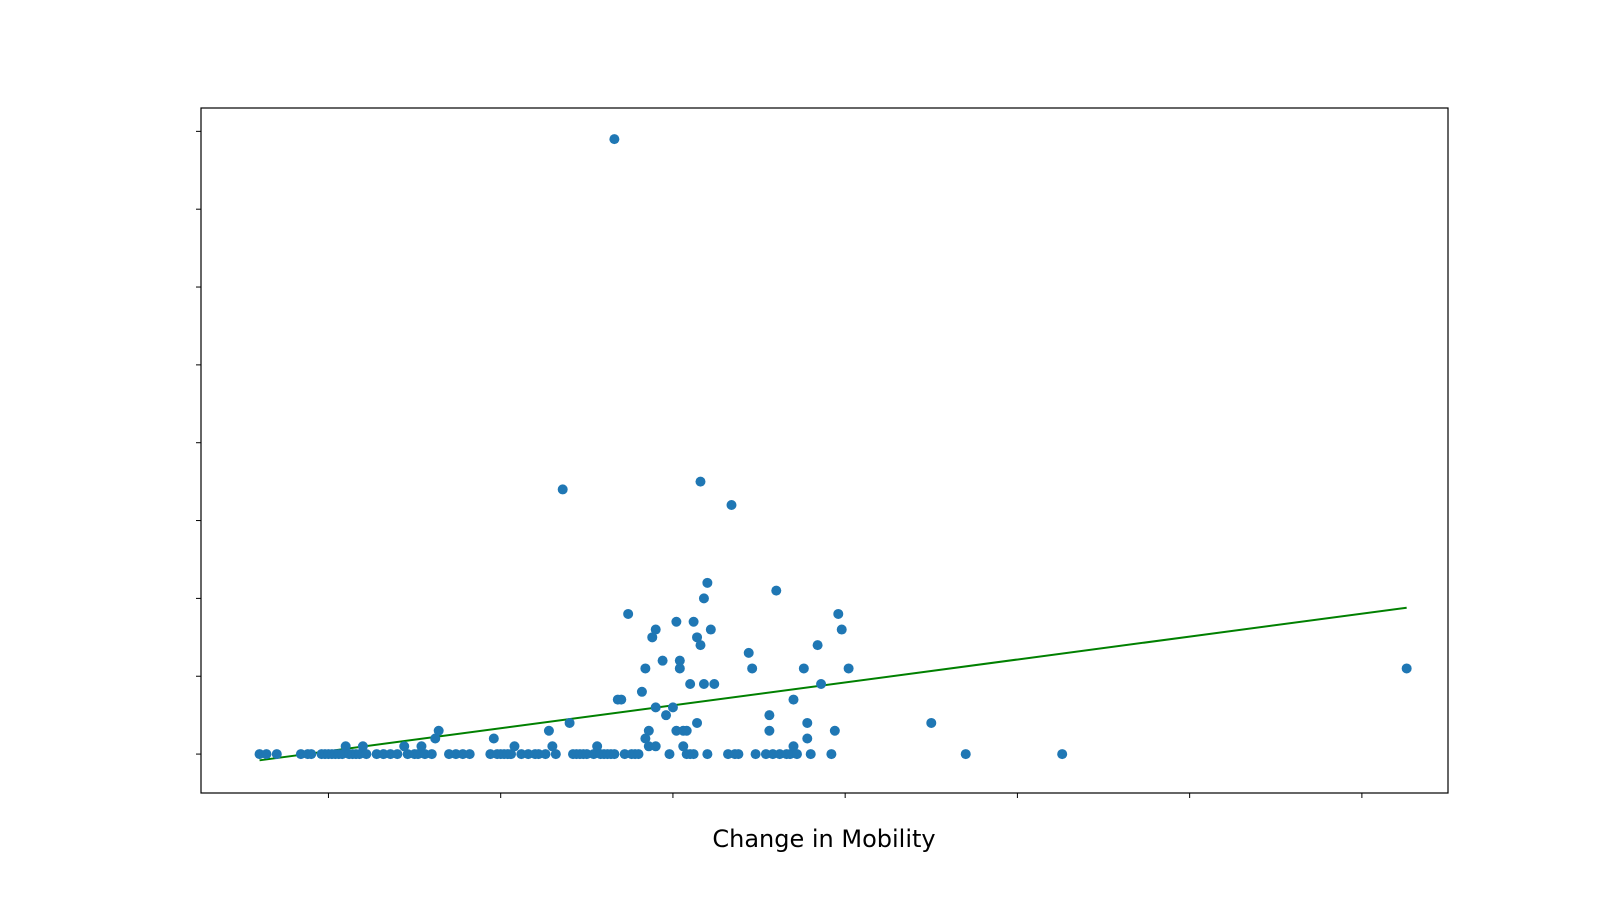 The height and width of the screenshot is (900, 1600). Describe the element at coordinates (198, 442) in the screenshot. I see `y-axis-ticks` at that location.